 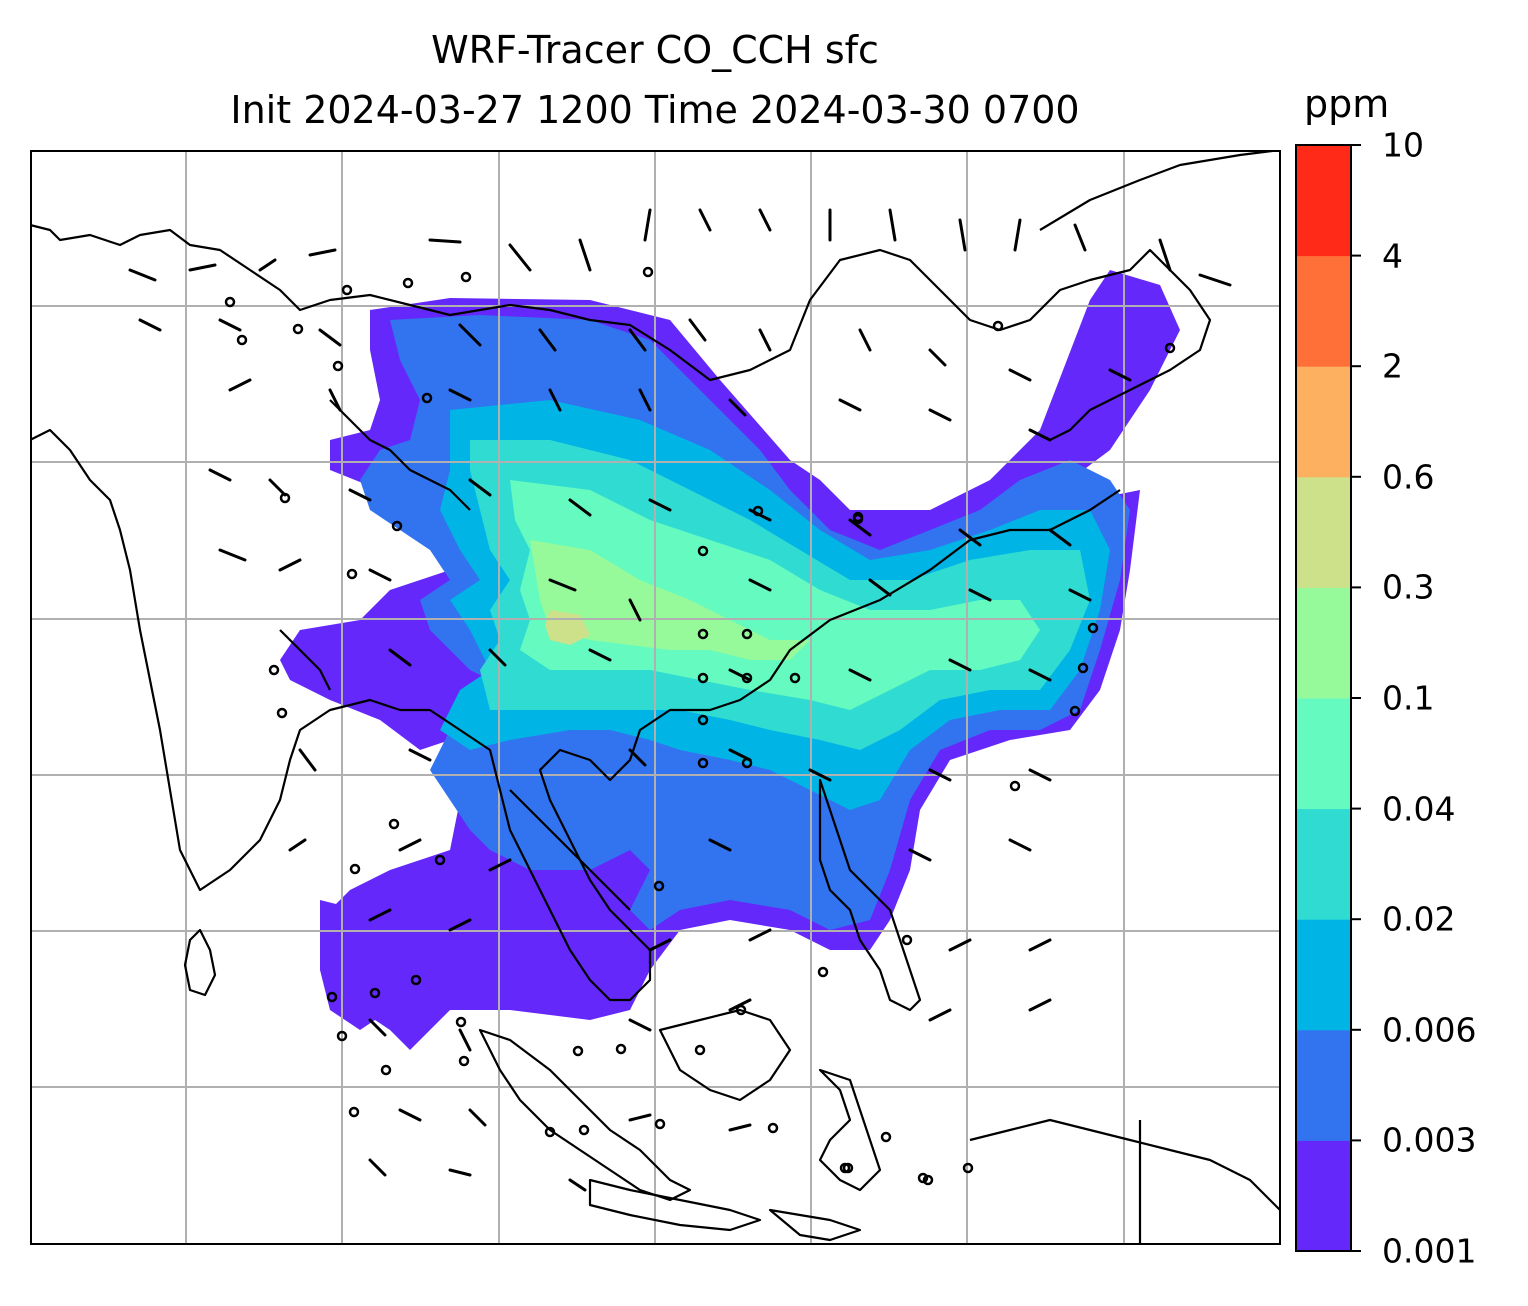 I want to click on colorbar-tick-label: 0.001, so click(x=1429, y=1251).